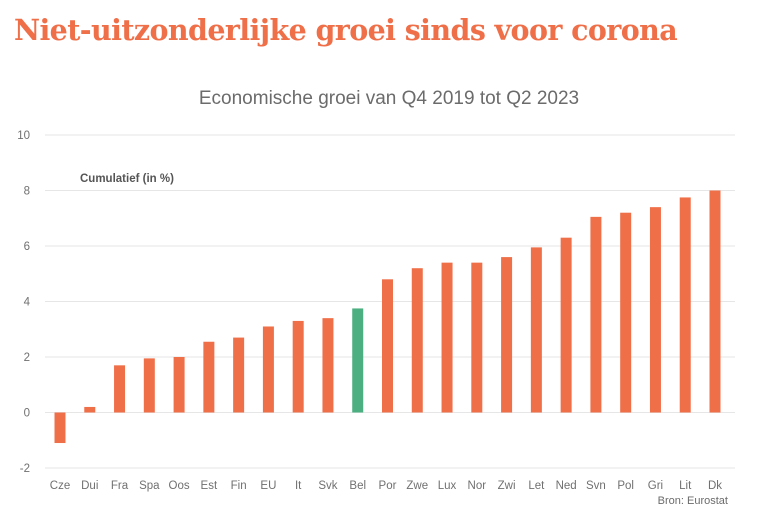 Image resolution: width=768 pixels, height=528 pixels. I want to click on x-tick-label: Cze, so click(60, 486).